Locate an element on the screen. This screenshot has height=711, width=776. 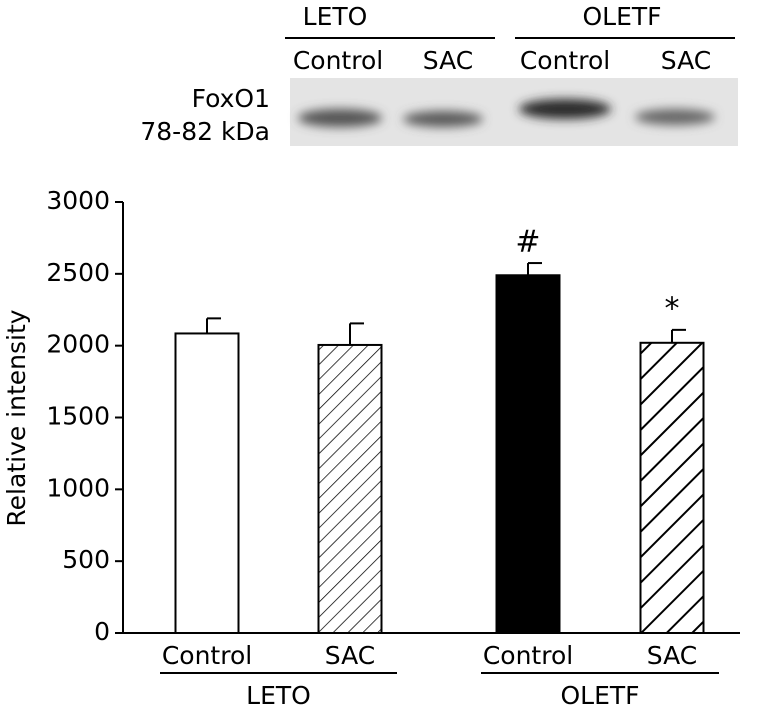
blot-protein-label: FoxO1 is located at coordinates (231, 98).